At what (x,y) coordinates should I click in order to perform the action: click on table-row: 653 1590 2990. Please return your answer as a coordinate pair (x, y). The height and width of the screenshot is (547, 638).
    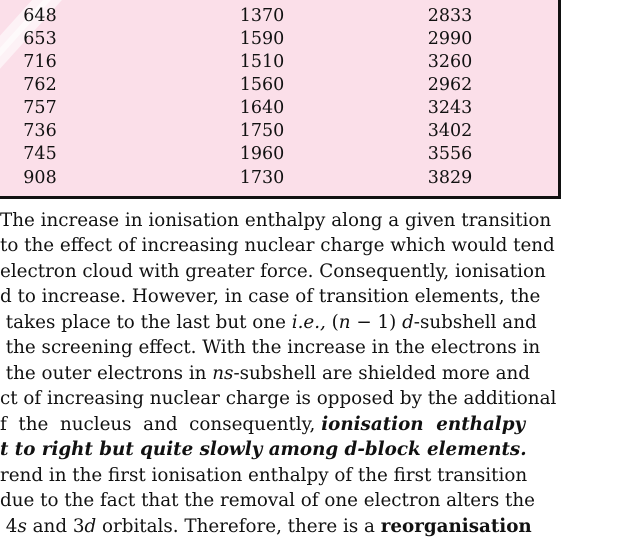
    Looking at the image, I should click on (279, 39).